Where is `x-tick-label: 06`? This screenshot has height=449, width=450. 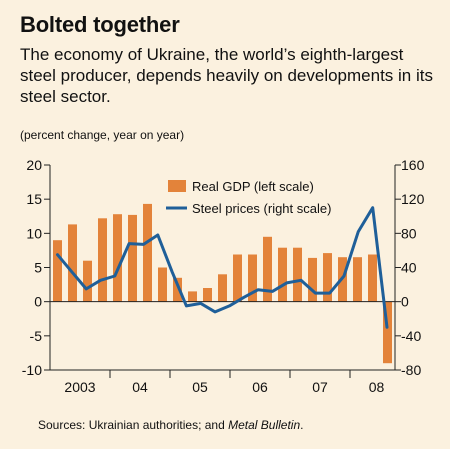 x-tick-label: 06 is located at coordinates (260, 387).